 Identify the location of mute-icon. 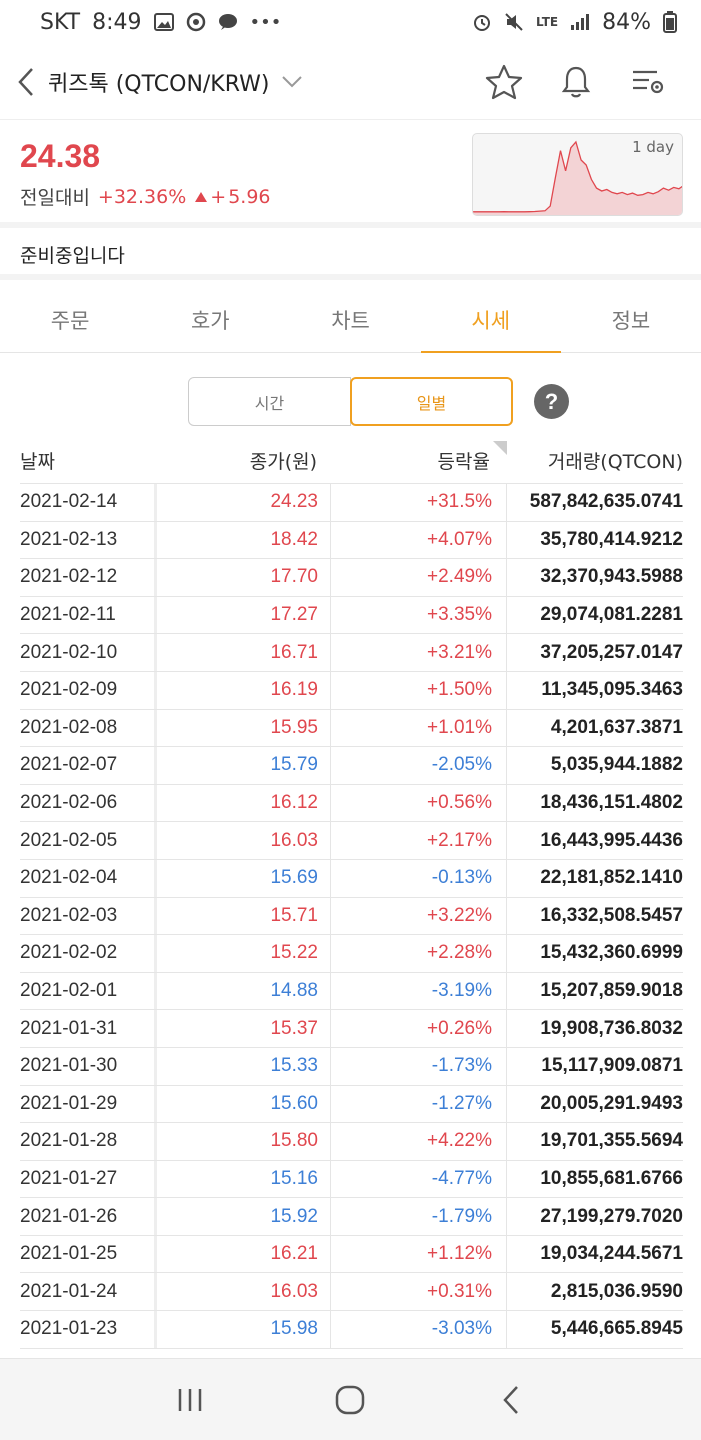
(514, 22).